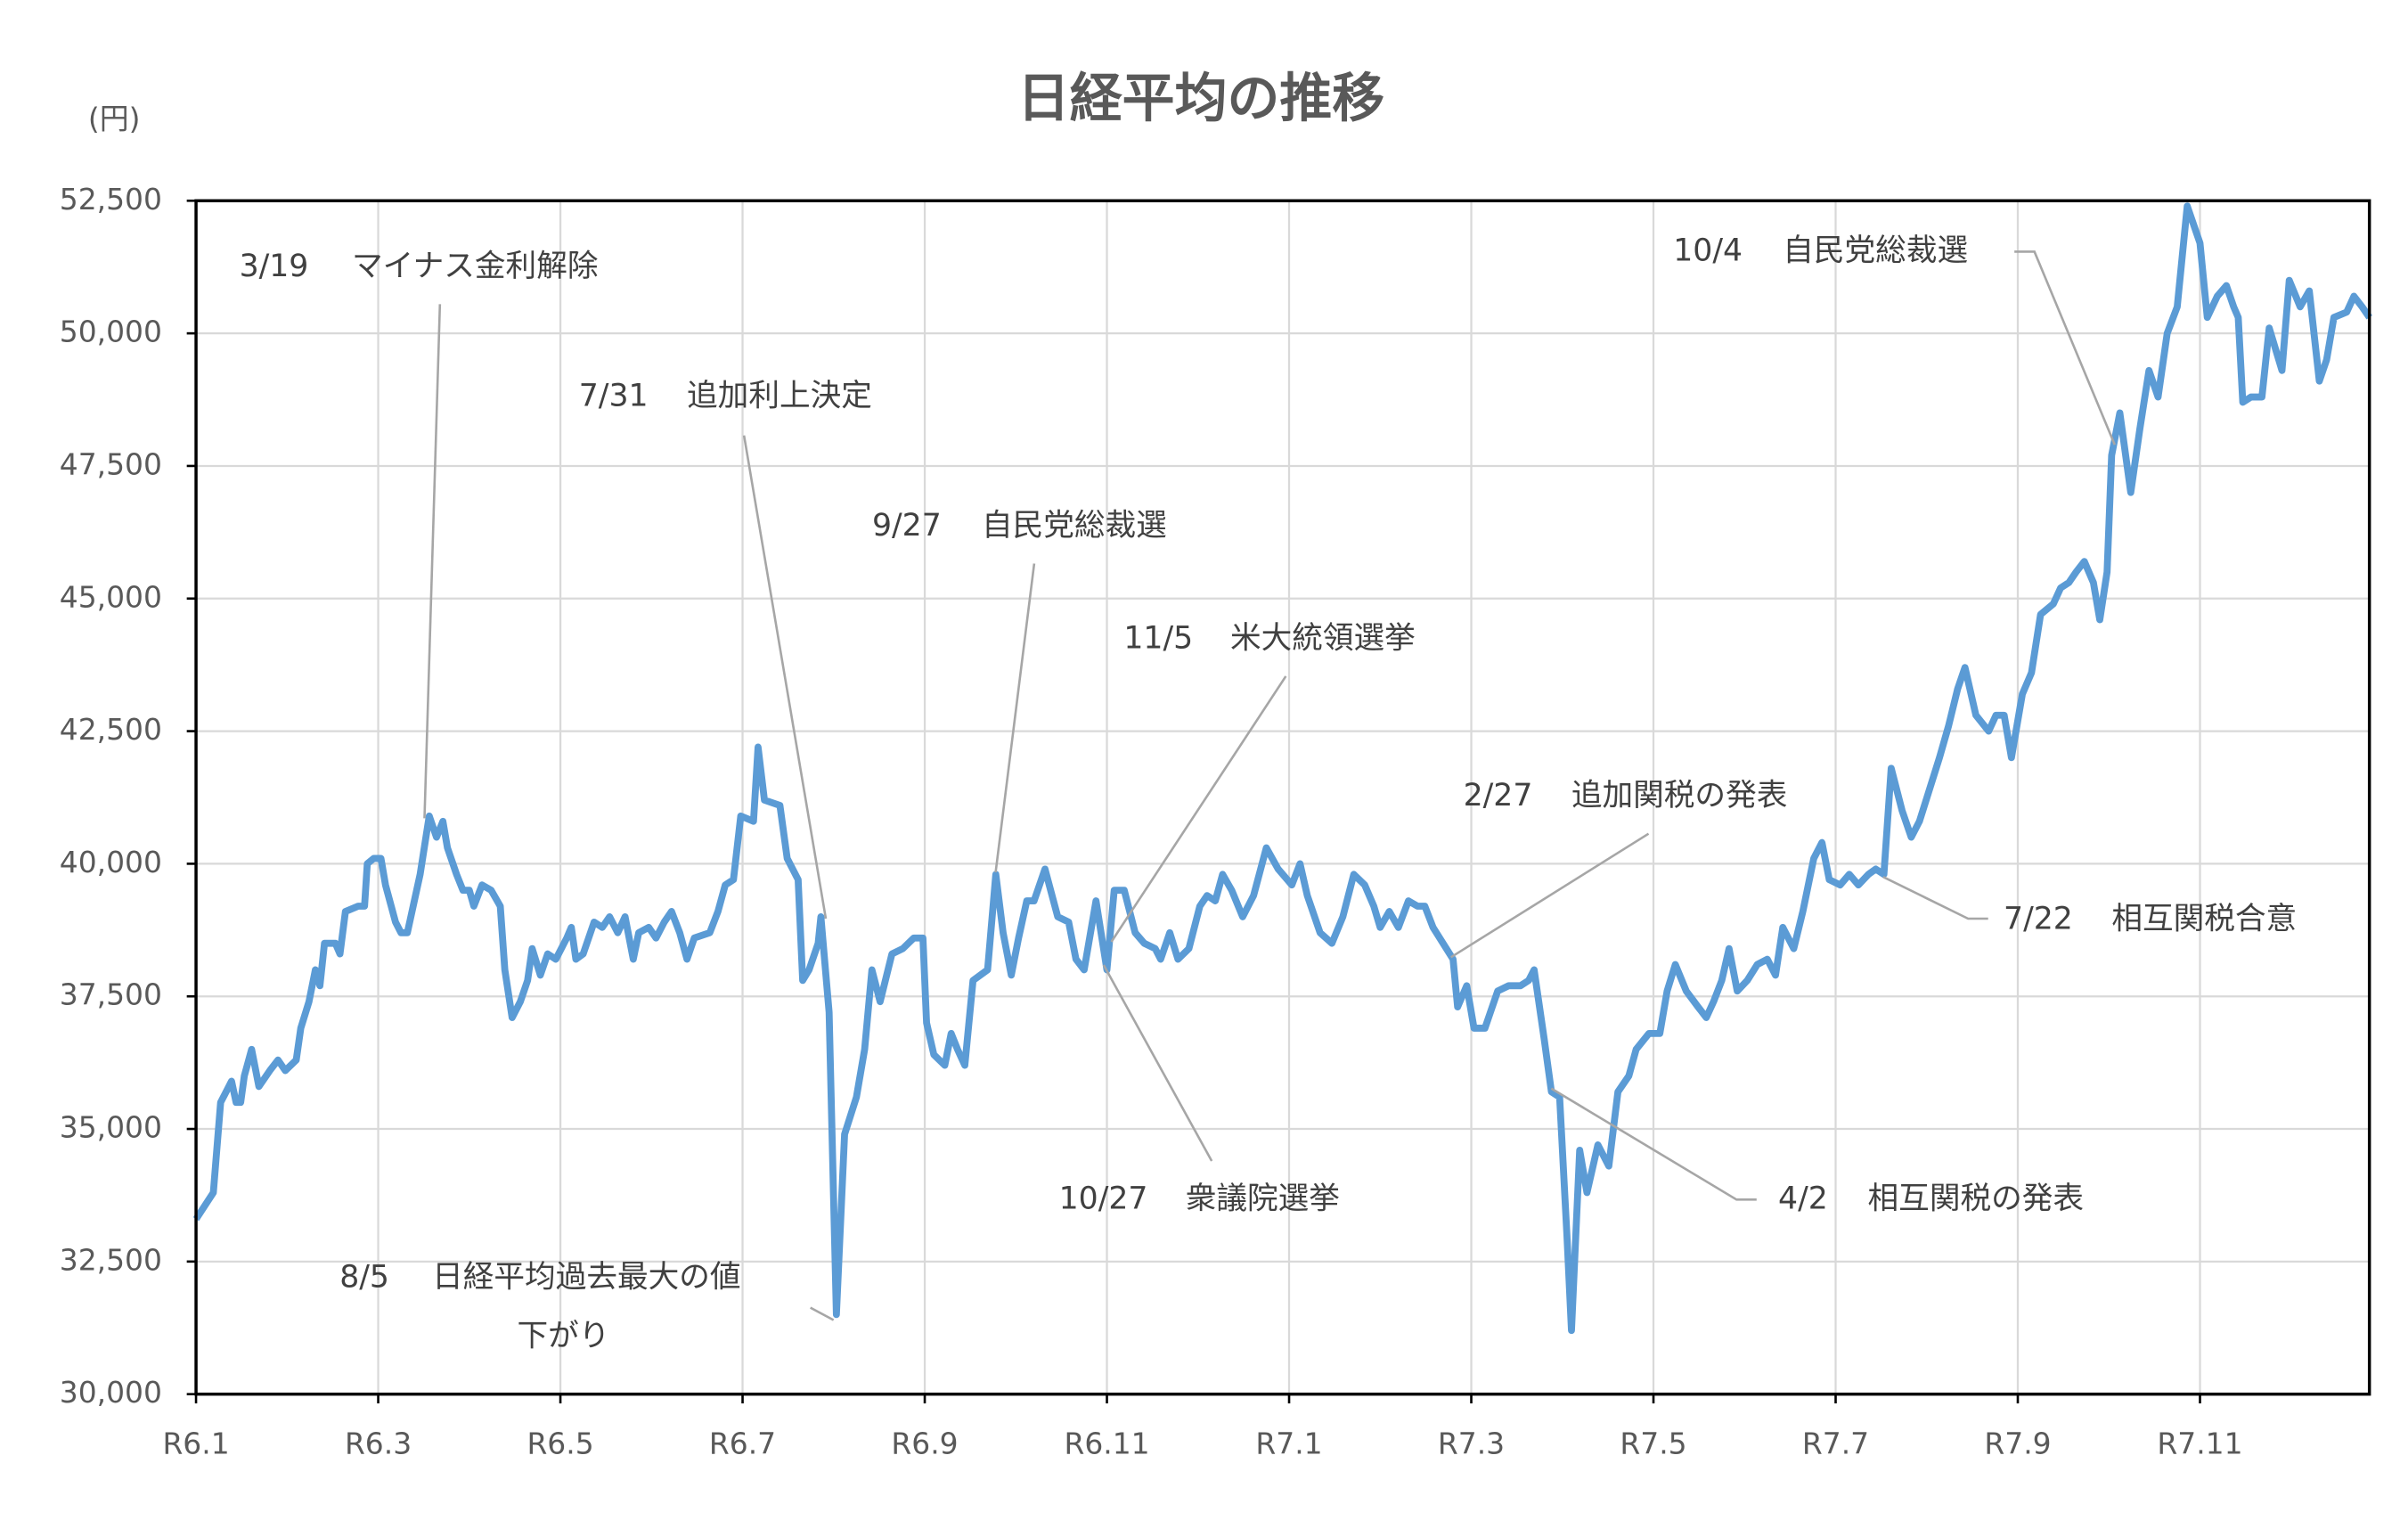 The height and width of the screenshot is (1537, 2408). I want to click on y-tick-label: 30,000, so click(111, 1392).